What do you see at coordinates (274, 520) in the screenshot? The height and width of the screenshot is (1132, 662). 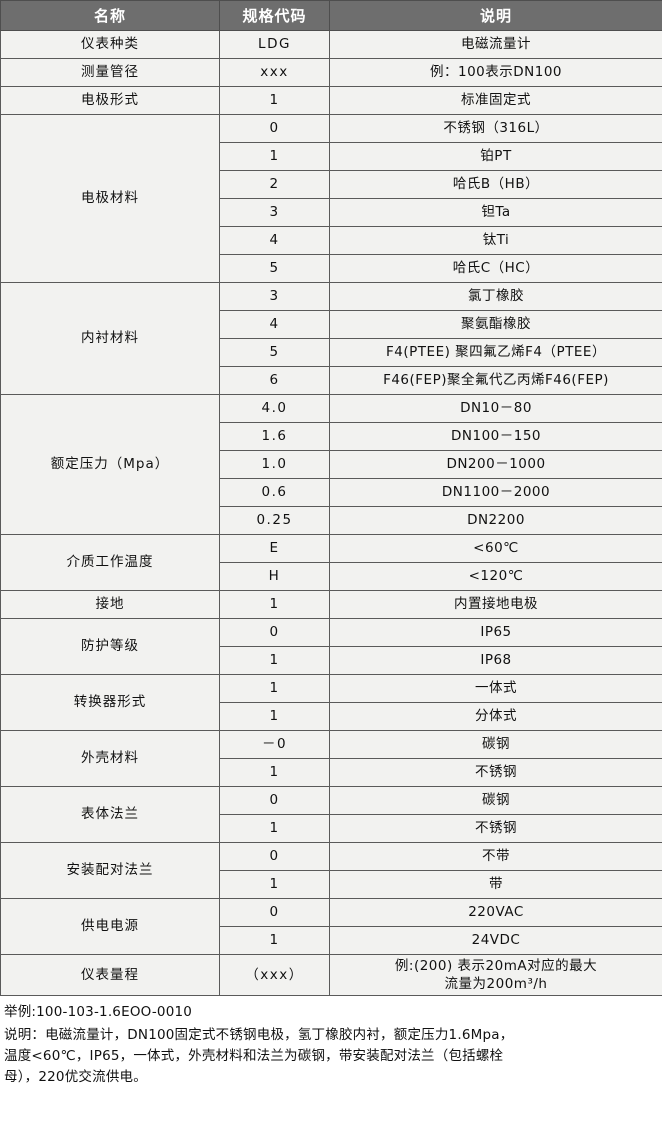 I see `row-code-cell: 0.25` at bounding box center [274, 520].